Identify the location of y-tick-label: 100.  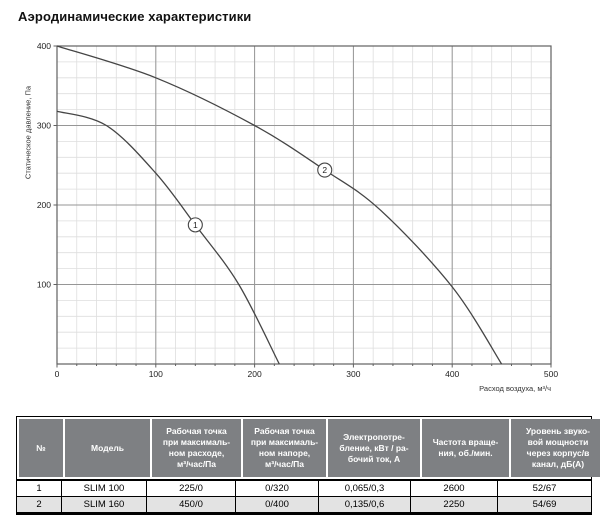
(44, 285).